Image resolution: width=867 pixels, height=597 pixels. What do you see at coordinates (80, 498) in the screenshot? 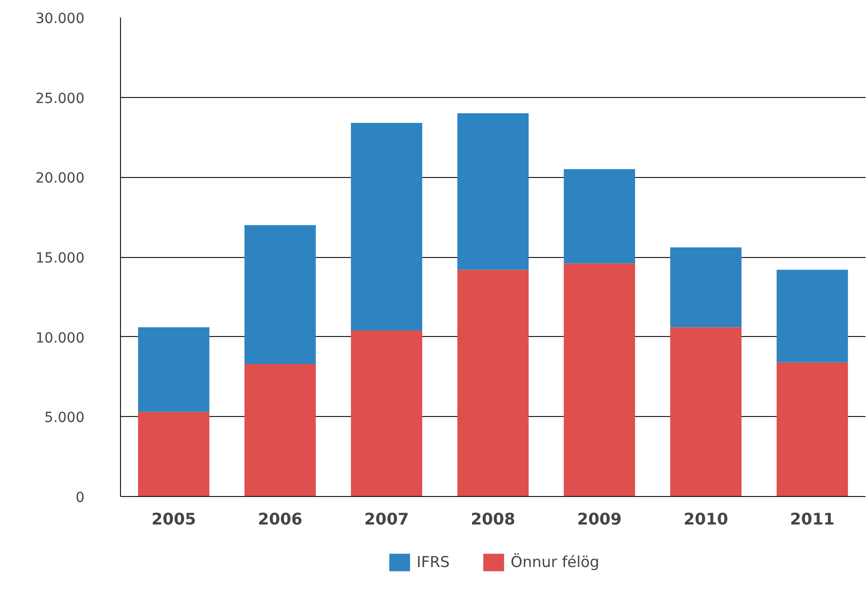
I see `y-tick-label: 0` at bounding box center [80, 498].